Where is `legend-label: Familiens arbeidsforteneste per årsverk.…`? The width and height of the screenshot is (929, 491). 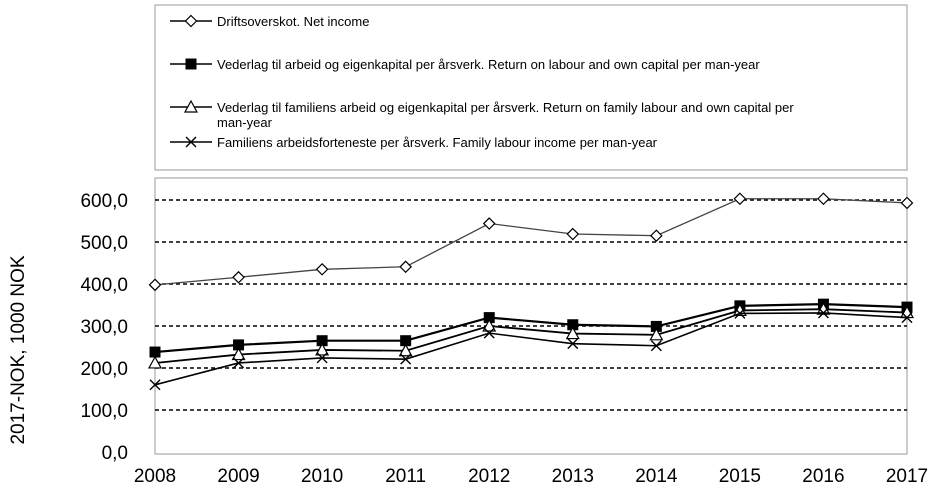
legend-label: Familiens arbeidsforteneste per årsverk.… is located at coordinates (437, 142).